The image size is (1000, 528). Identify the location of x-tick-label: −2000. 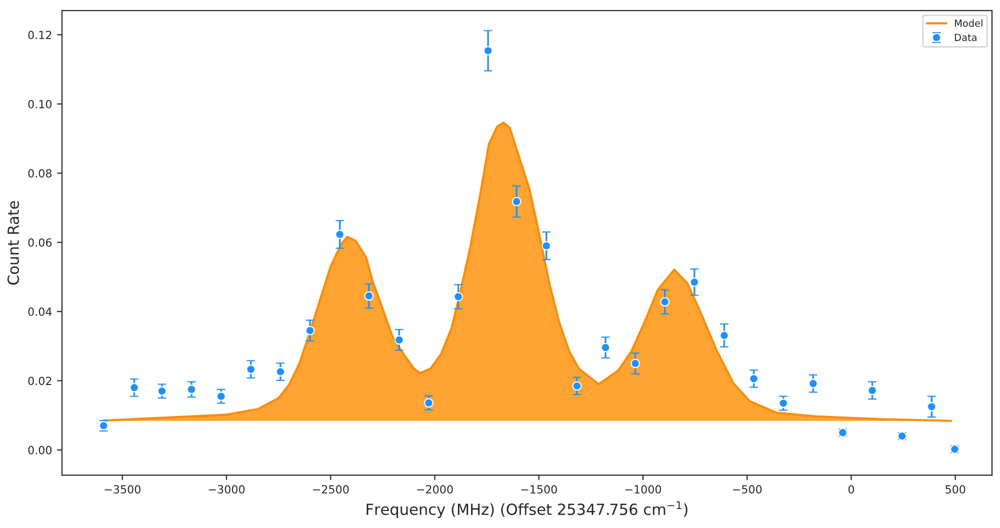
(435, 489).